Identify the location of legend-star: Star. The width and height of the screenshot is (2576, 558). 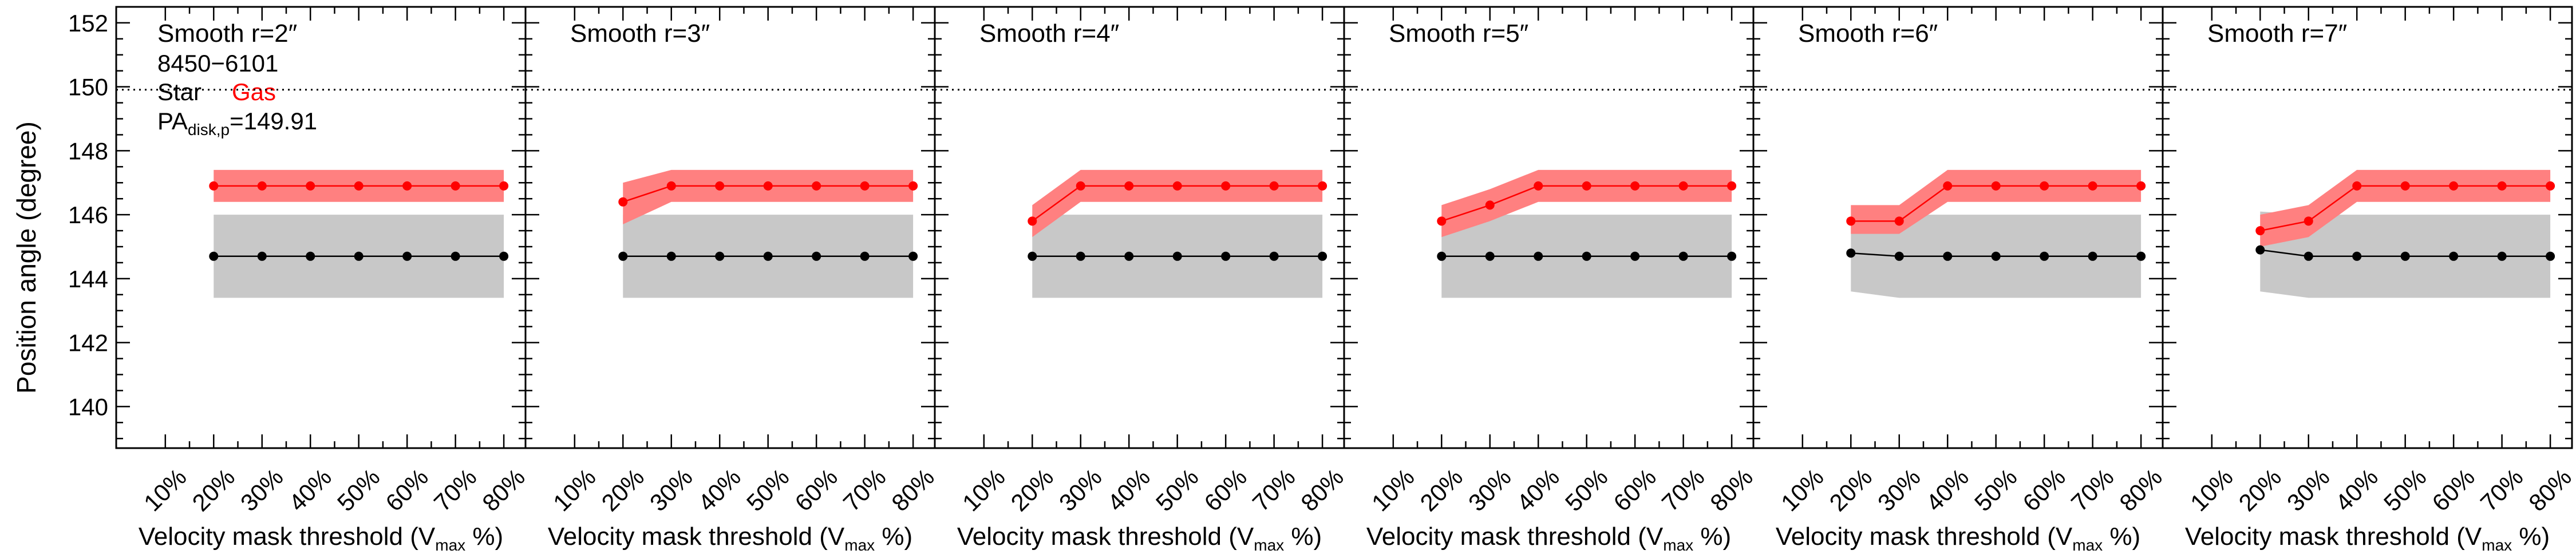
(179, 91).